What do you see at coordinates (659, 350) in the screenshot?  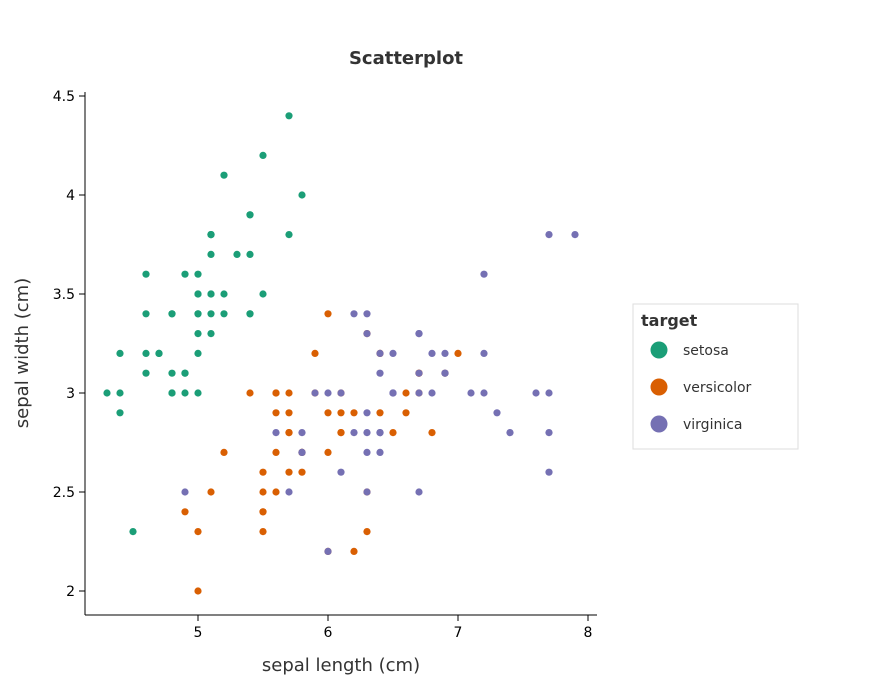 I see `legend-swatch-setosa` at bounding box center [659, 350].